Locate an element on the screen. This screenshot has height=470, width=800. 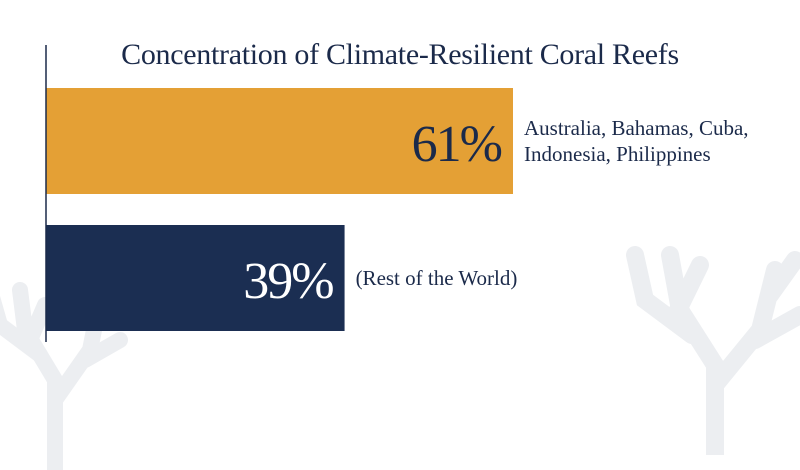
coral-right-icon is located at coordinates (713, 350).